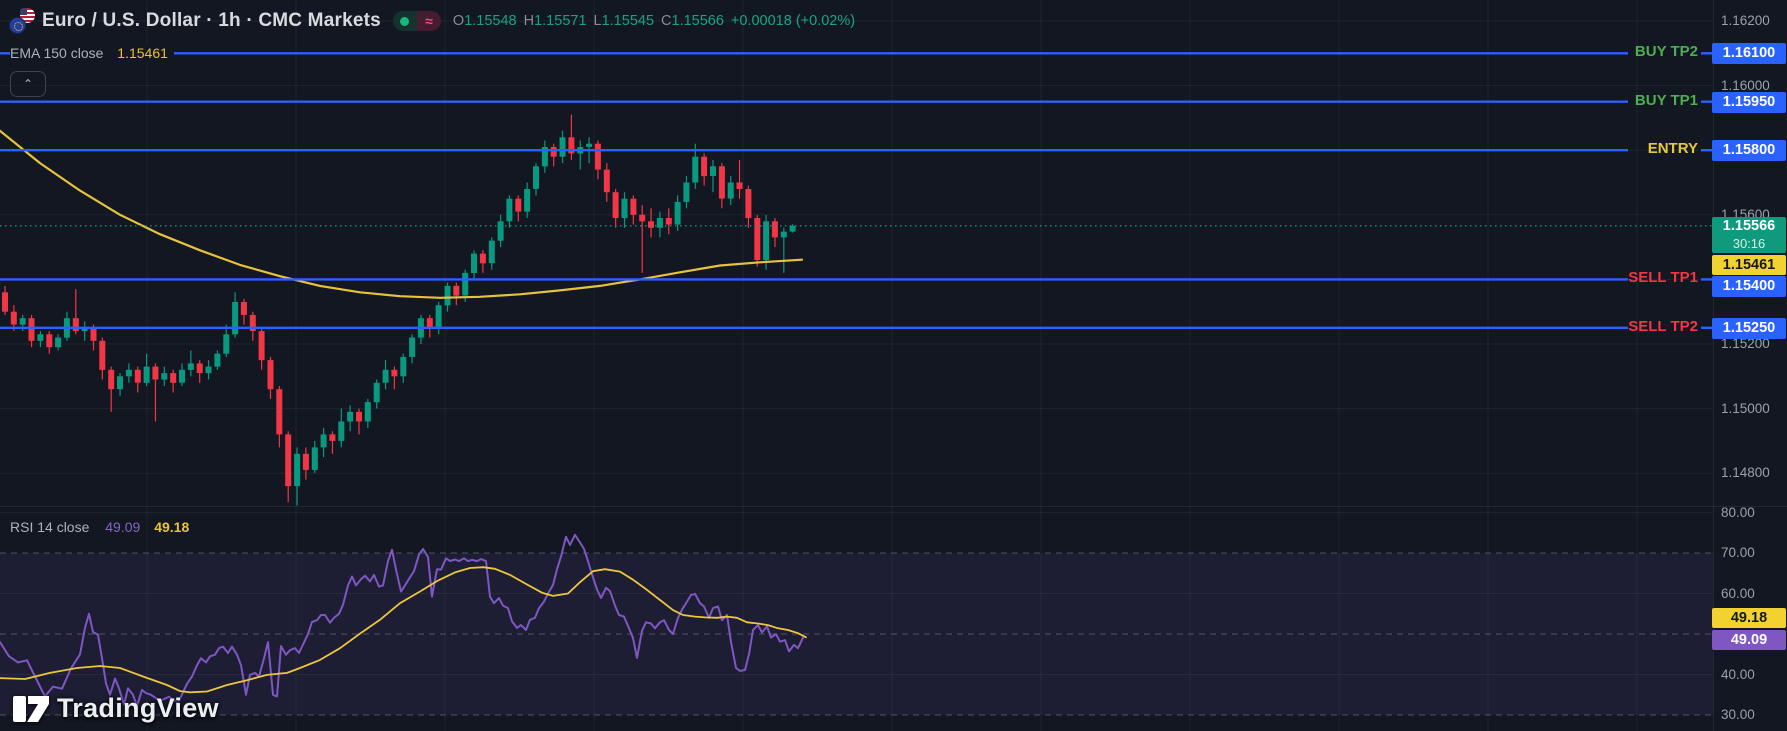  What do you see at coordinates (50, 527) in the screenshot?
I see `rsi-label: RSI 14 close` at bounding box center [50, 527].